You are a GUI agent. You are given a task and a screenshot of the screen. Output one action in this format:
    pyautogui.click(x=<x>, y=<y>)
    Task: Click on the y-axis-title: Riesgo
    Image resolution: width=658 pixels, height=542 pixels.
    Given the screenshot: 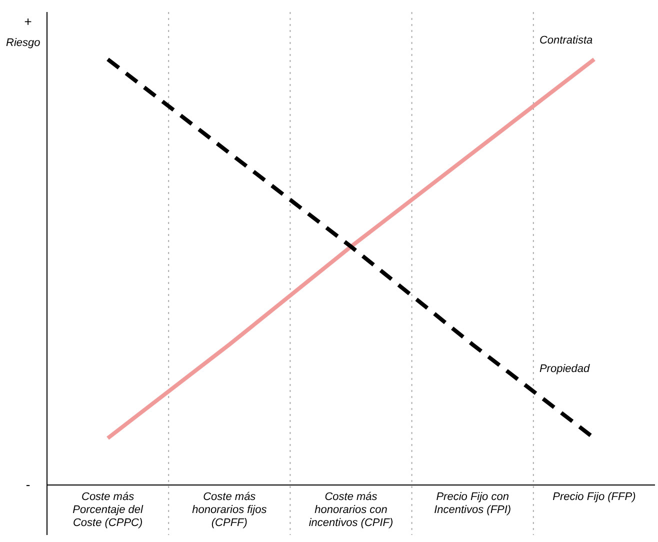 What is the action you would take?
    pyautogui.click(x=23, y=43)
    